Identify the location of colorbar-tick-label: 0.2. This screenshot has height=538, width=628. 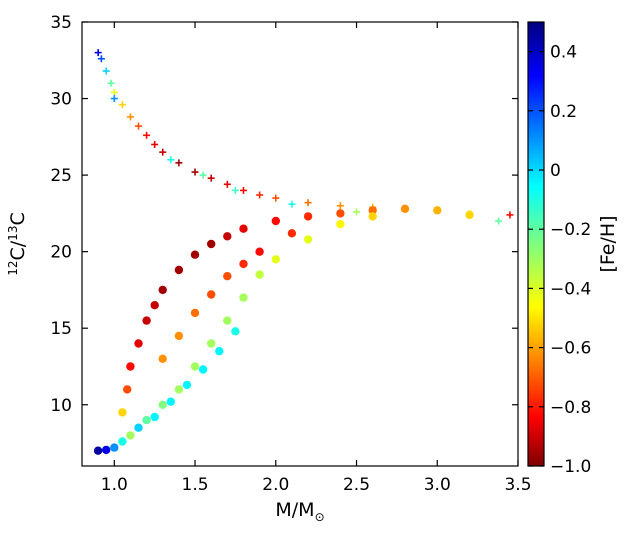
(563, 112).